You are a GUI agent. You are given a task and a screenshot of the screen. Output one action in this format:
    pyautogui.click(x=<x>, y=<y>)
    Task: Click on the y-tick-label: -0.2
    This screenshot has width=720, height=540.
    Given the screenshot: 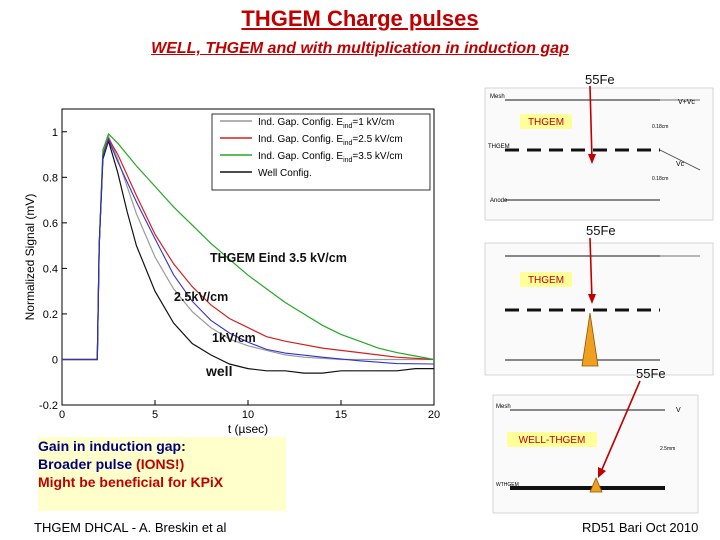 What is the action you would take?
    pyautogui.click(x=48, y=406)
    